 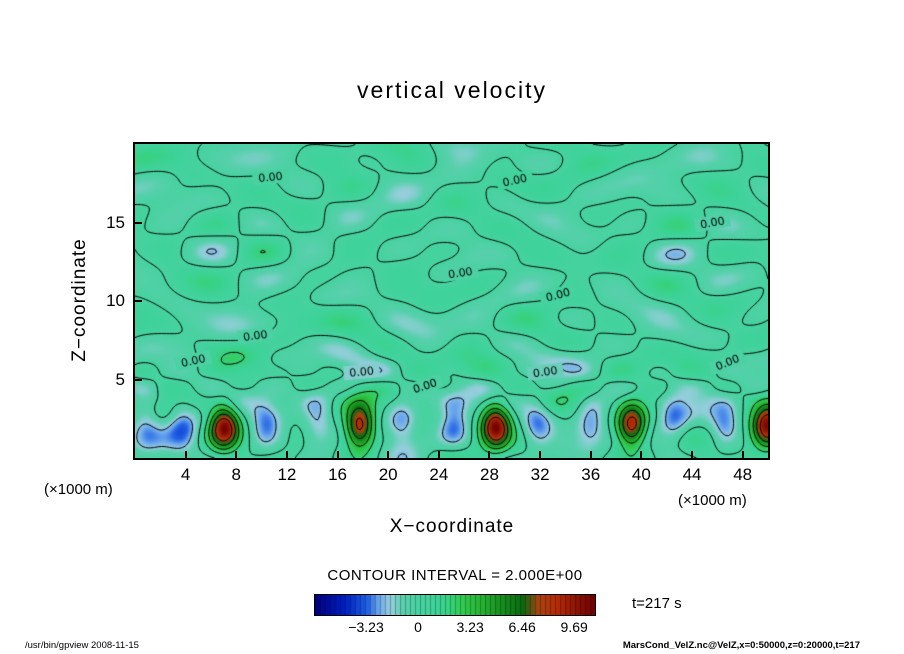 What do you see at coordinates (574, 627) in the screenshot?
I see `colorbar-tick-label: 9.69` at bounding box center [574, 627].